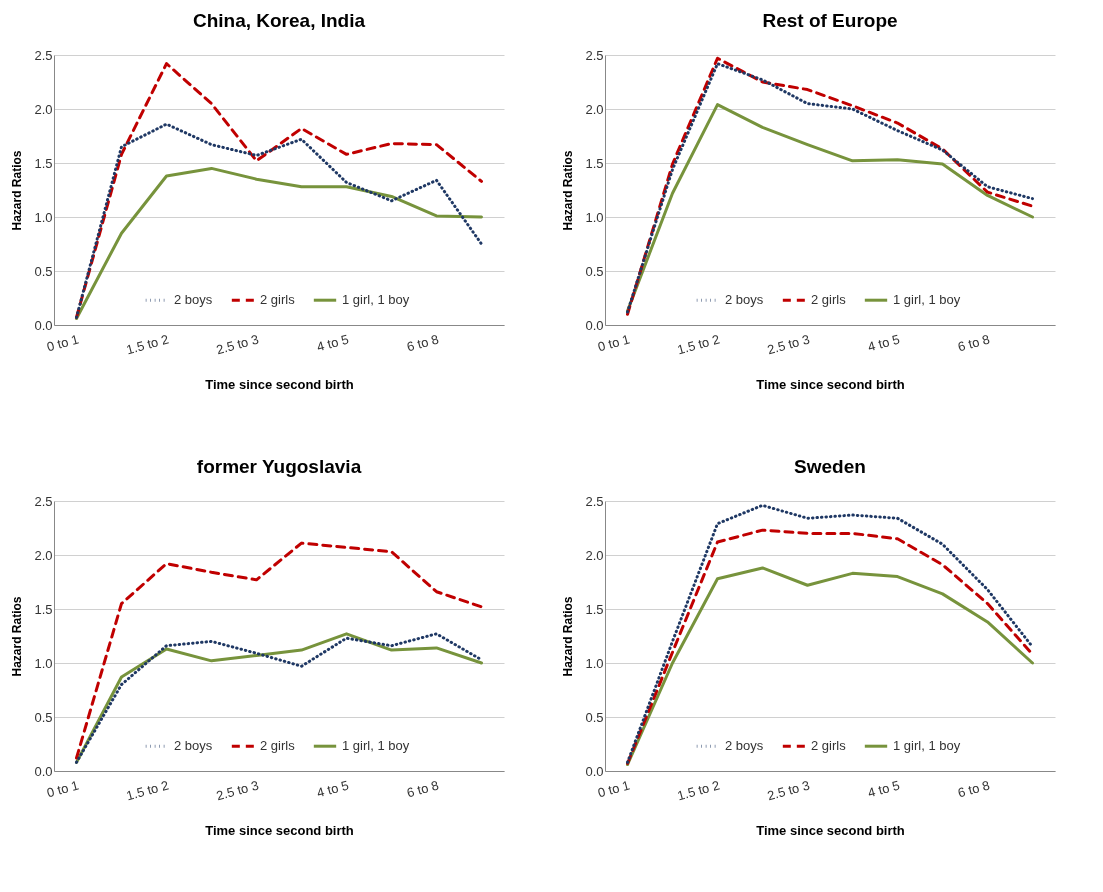  I want to click on chart-title: Rest of Europe, so click(830, 20).